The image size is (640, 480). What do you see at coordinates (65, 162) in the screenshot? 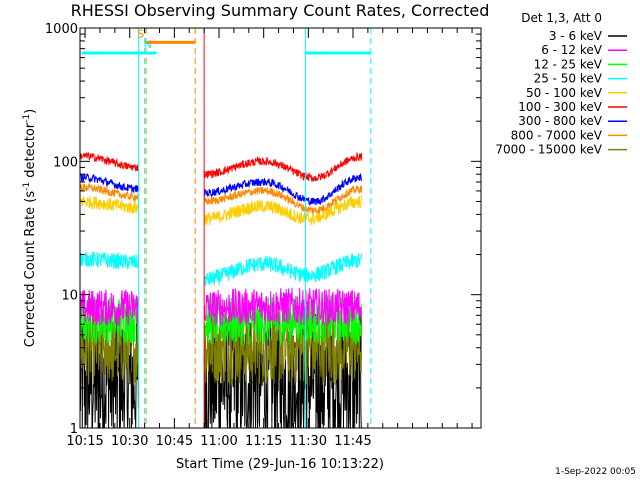
I see `y-tick-label: 100` at bounding box center [65, 162].